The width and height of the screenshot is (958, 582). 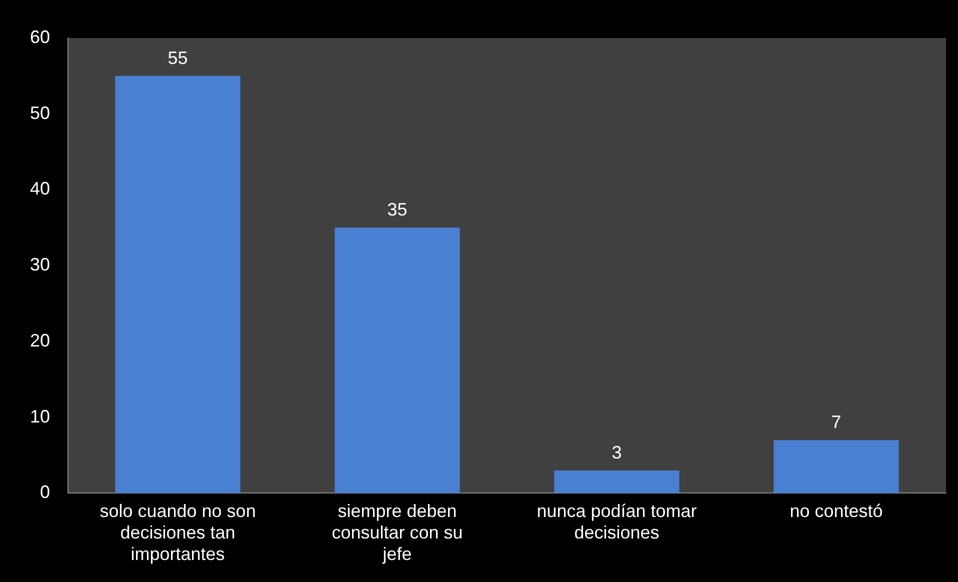 What do you see at coordinates (836, 510) in the screenshot?
I see `x-tick-label: no contestó` at bounding box center [836, 510].